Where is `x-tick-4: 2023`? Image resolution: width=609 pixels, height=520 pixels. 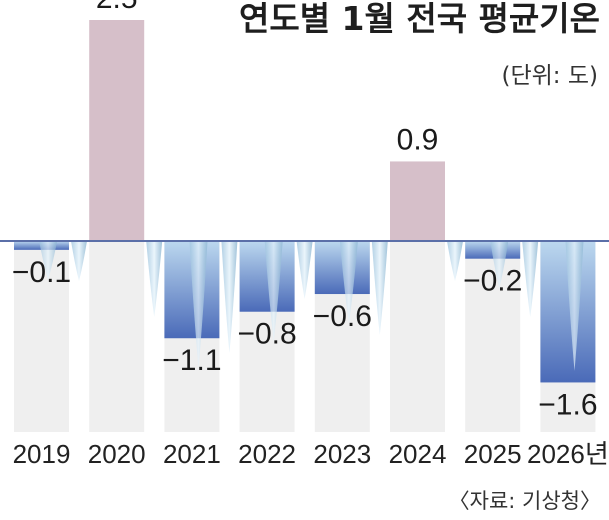 x-tick-4: 2023 is located at coordinates (342, 454).